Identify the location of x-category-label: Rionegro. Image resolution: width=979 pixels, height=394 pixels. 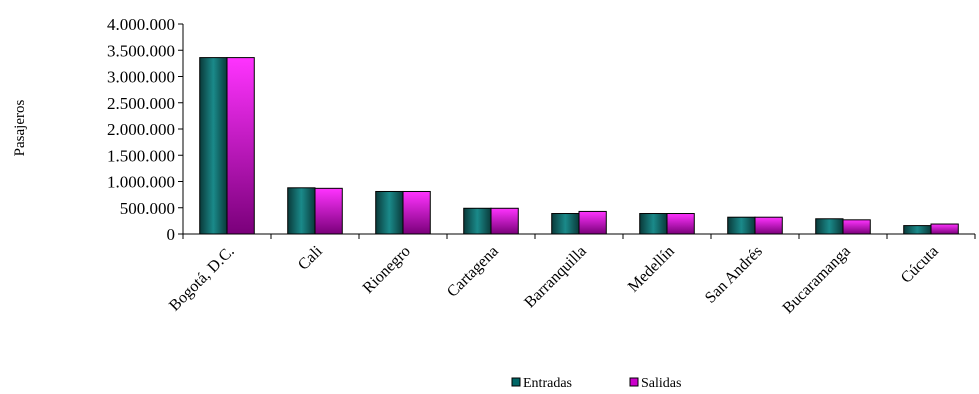
(387, 270).